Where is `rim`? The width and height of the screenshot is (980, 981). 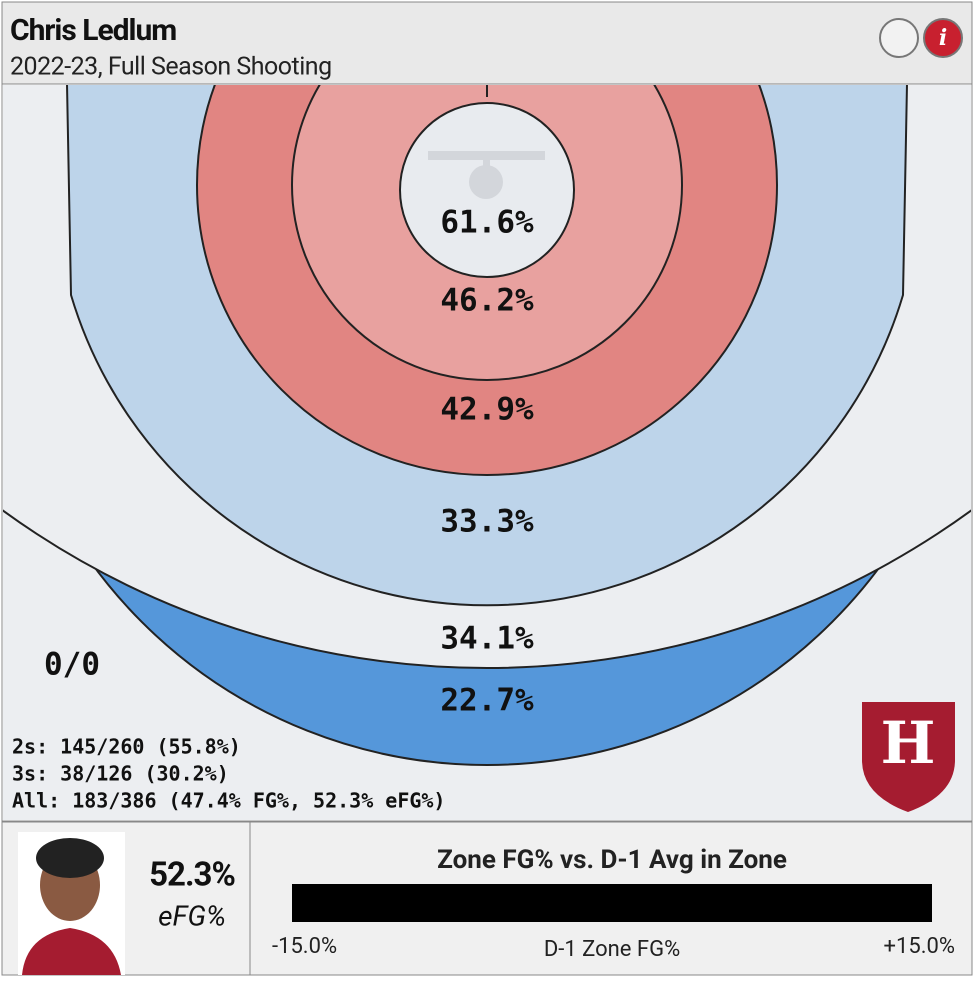 rim is located at coordinates (486, 182).